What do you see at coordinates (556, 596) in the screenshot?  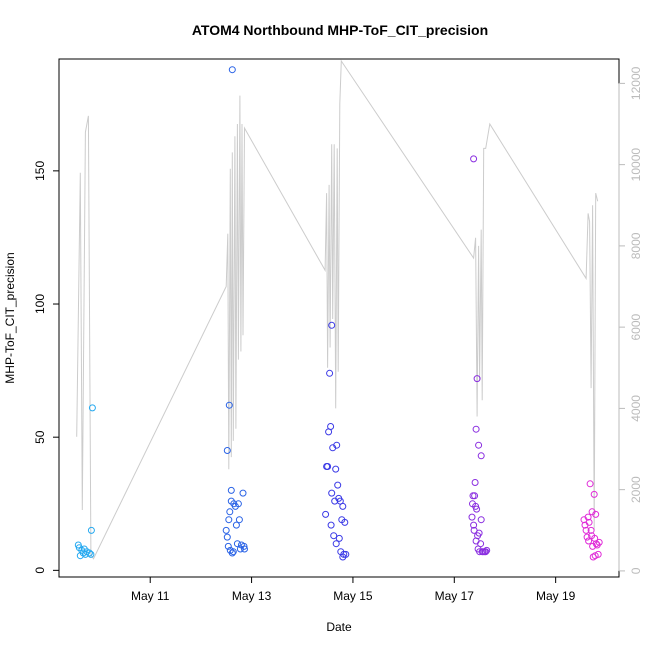 I see `x-tick-label: May 19` at bounding box center [556, 596].